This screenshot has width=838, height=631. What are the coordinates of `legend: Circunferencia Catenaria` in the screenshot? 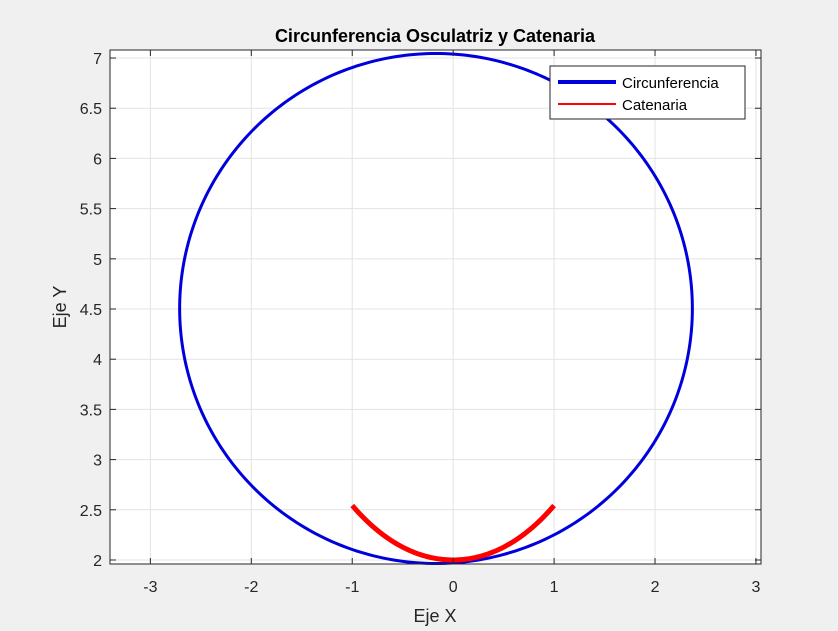 It's located at (647, 92).